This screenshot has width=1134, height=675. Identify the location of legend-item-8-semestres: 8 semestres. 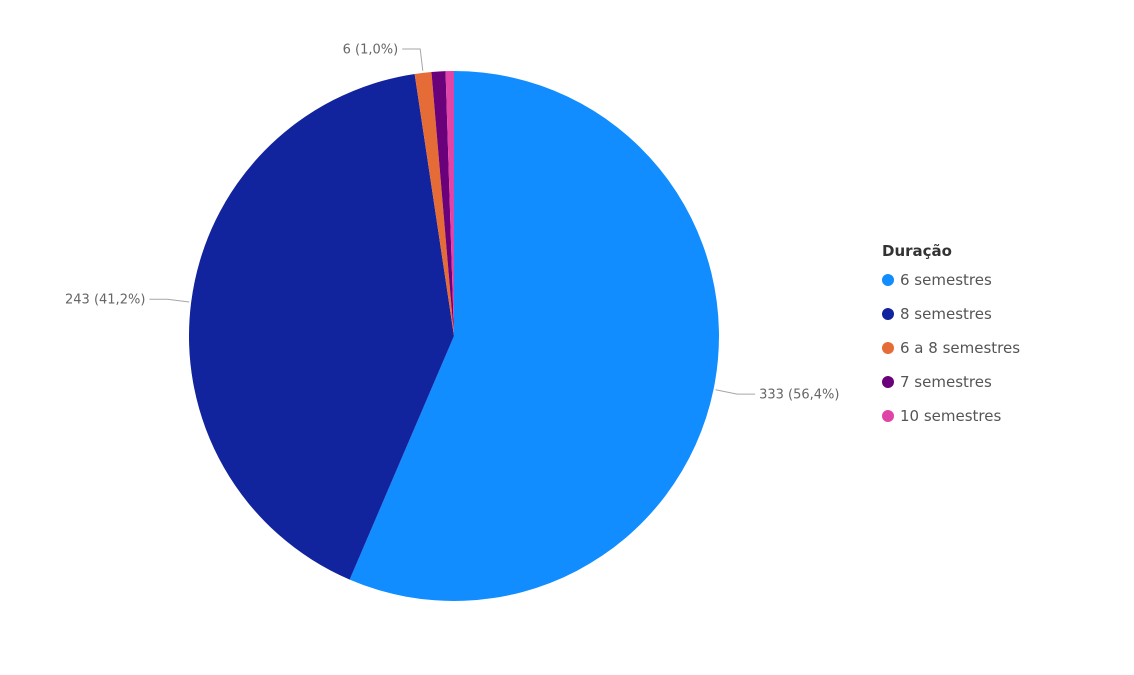
(951, 314).